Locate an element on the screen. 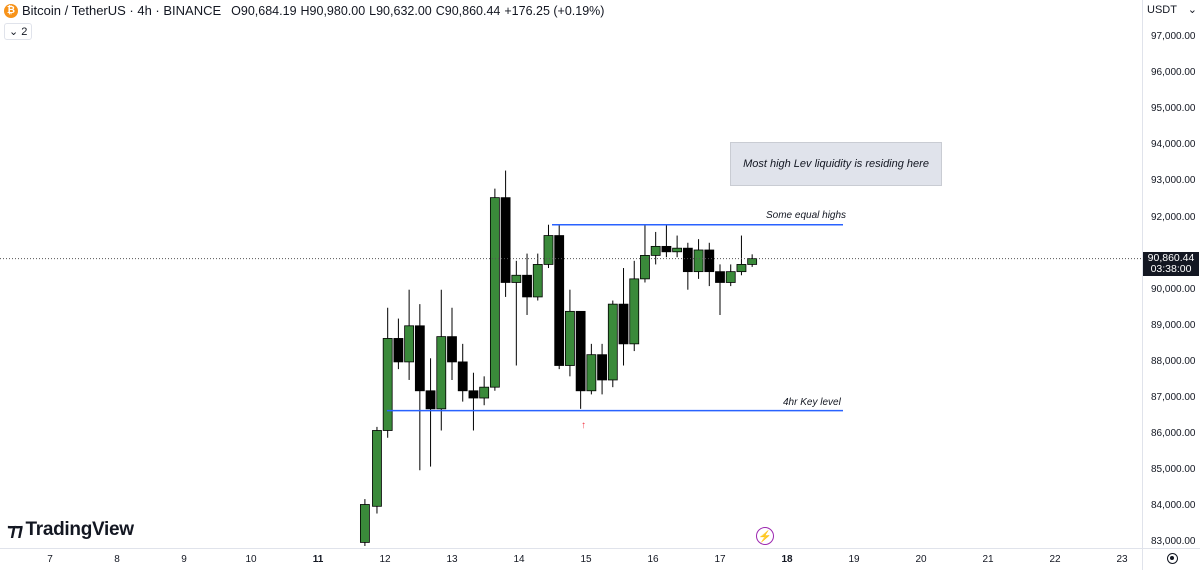 This screenshot has width=1200, height=570. indicators-collapse-button: ⌄ 2 is located at coordinates (18, 31).